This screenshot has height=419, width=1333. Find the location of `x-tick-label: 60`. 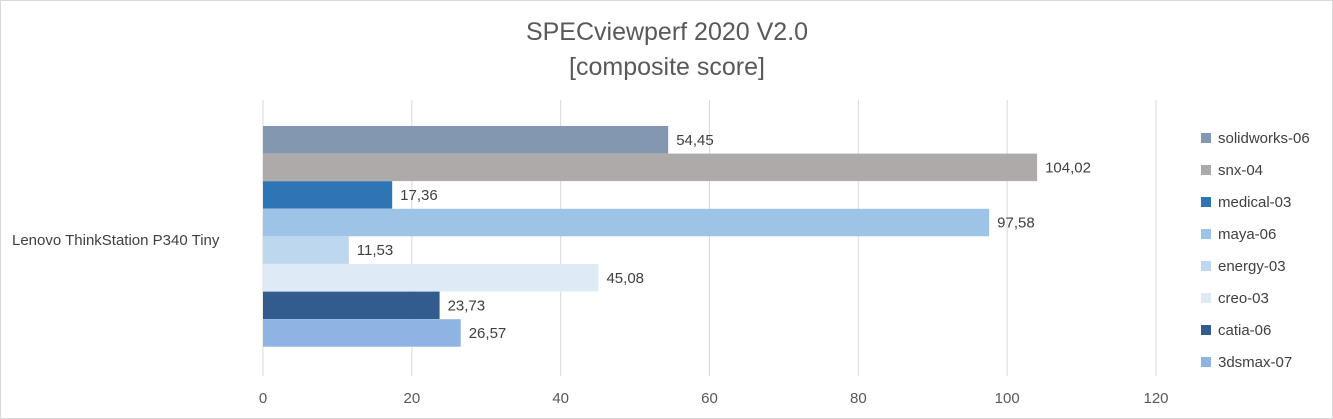

x-tick-label: 60 is located at coordinates (709, 398).